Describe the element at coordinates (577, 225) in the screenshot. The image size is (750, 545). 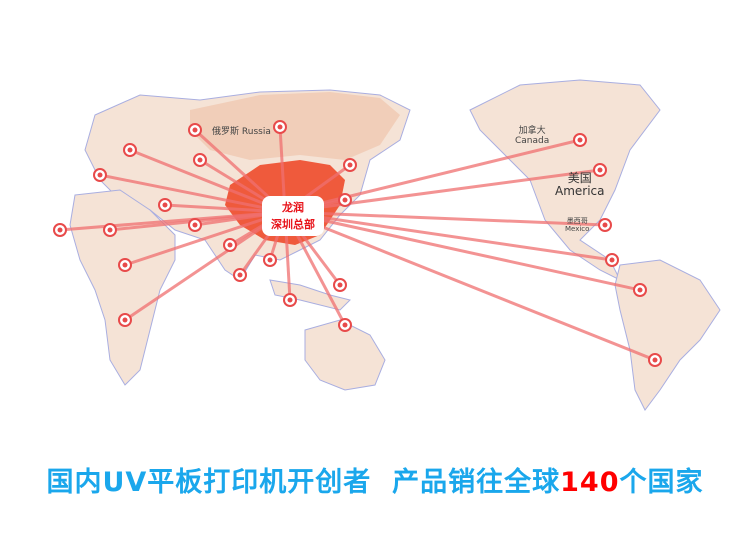
I see `mexico-label: 墨西哥 Mexico` at that location.